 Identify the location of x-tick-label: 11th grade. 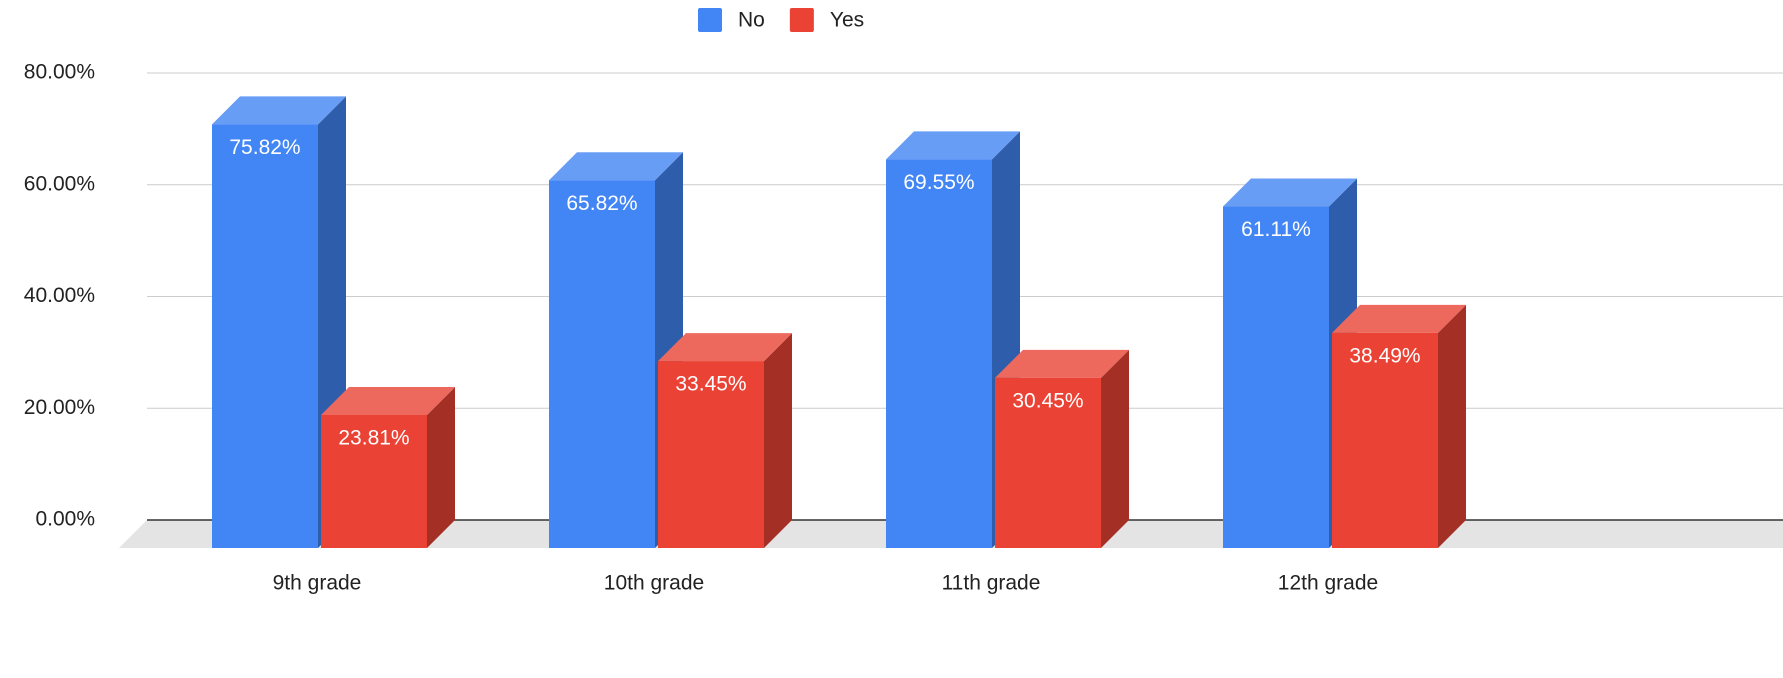
(991, 583).